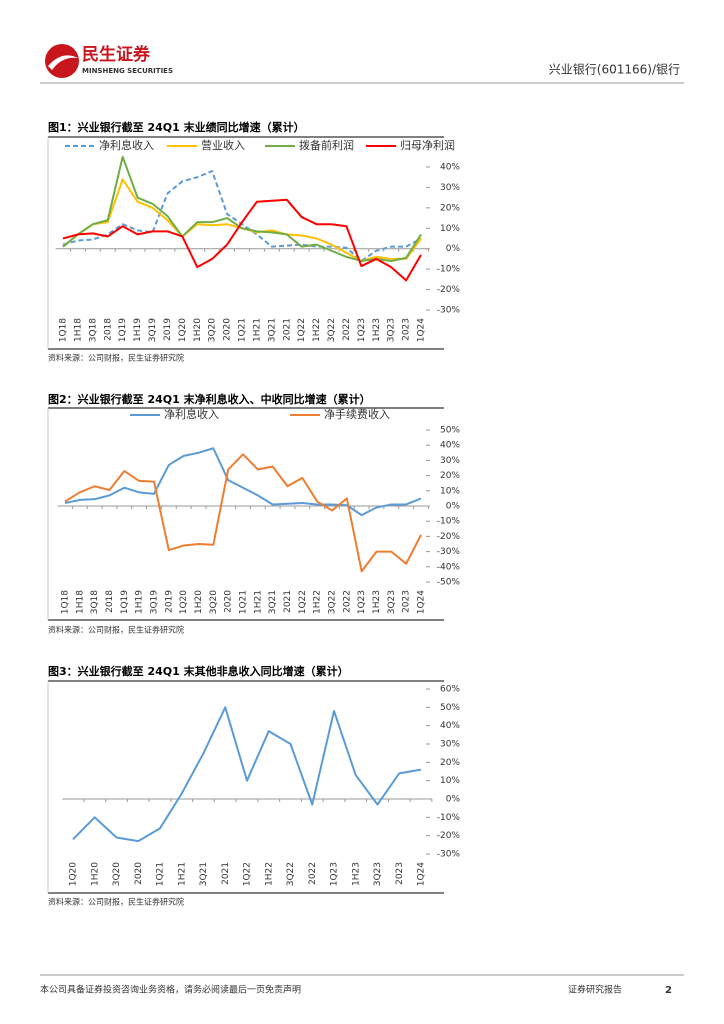 The height and width of the screenshot is (1024, 724). What do you see at coordinates (126, 145) in the screenshot?
I see `legend-label: 净利息收入` at bounding box center [126, 145].